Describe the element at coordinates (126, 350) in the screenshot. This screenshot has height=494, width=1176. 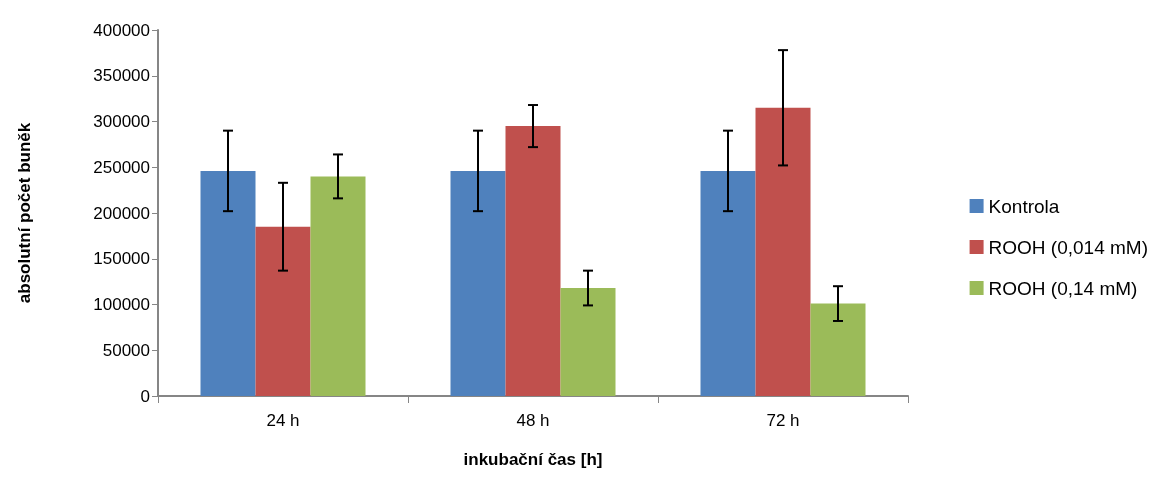
I see `y-tick-label: 50000` at that location.